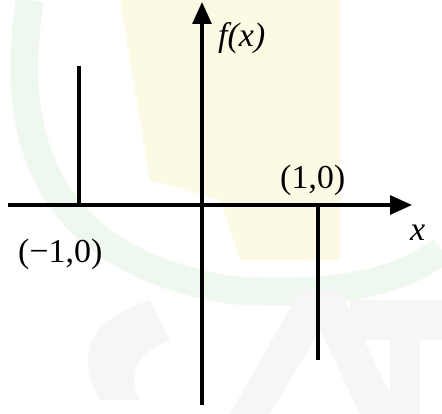 The width and height of the screenshot is (442, 414). Describe the element at coordinates (312, 177) in the screenshot. I see `point-label: (1,0)` at that location.